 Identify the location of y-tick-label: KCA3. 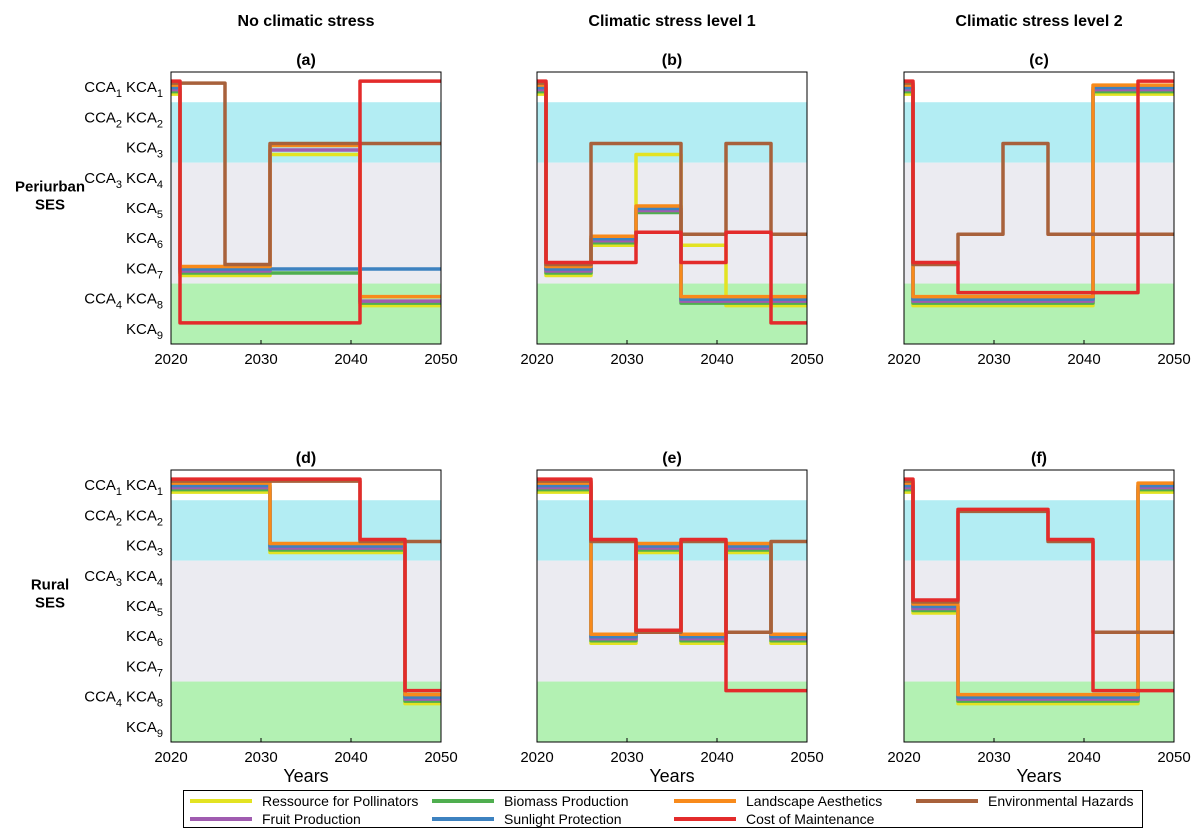
(144, 548).